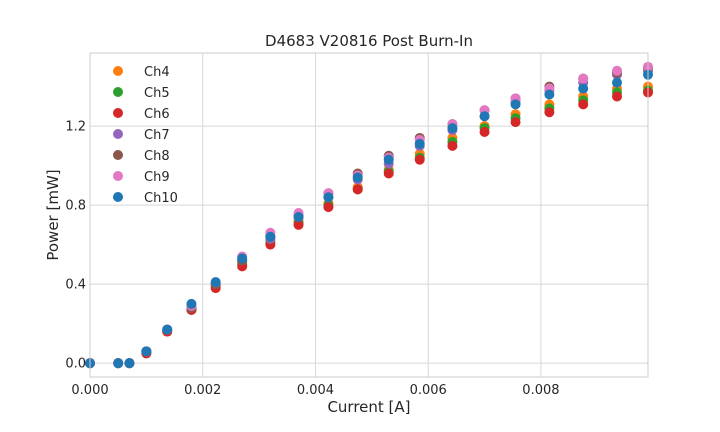 This screenshot has height=432, width=720. I want to click on legend-item-ch10: Ch10, so click(145, 198).